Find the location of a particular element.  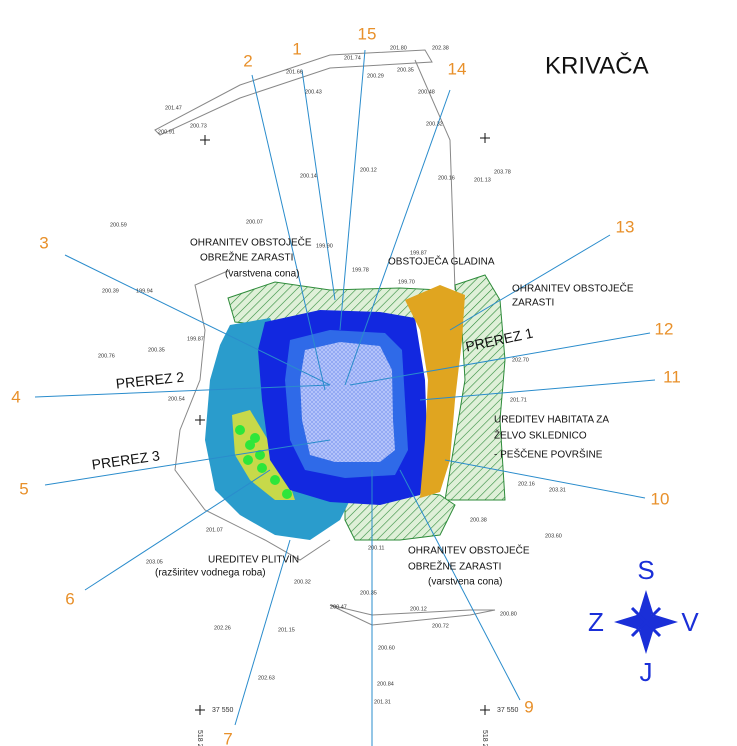

annotation: UREDITEV PLITVIN is located at coordinates (253, 560).